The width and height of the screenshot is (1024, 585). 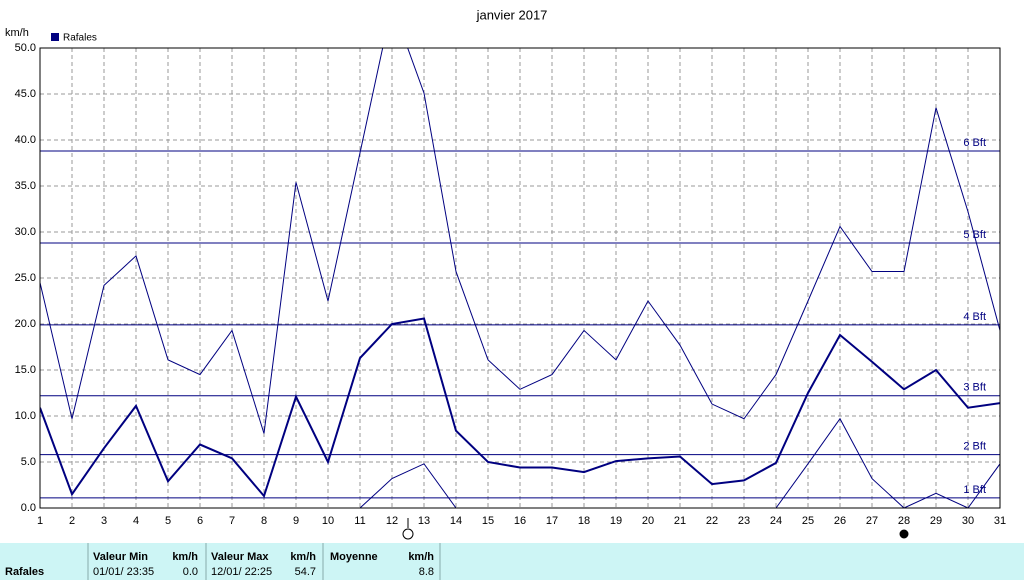 I want to click on y-tick-label: 40.0, so click(x=25, y=140).